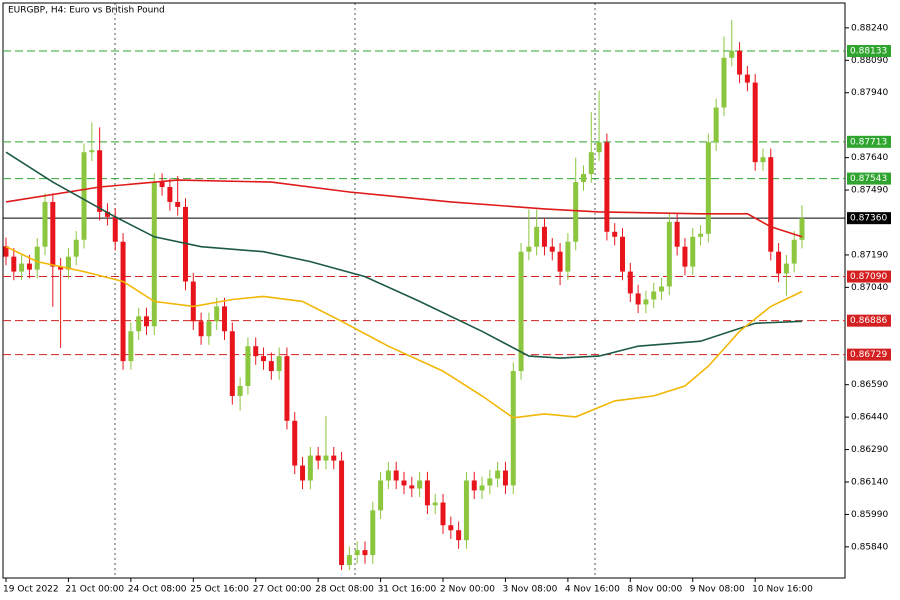 The width and height of the screenshot is (900, 600). Describe the element at coordinates (654, 590) in the screenshot. I see `x-tick-label: 8 Nov 00:00` at that location.